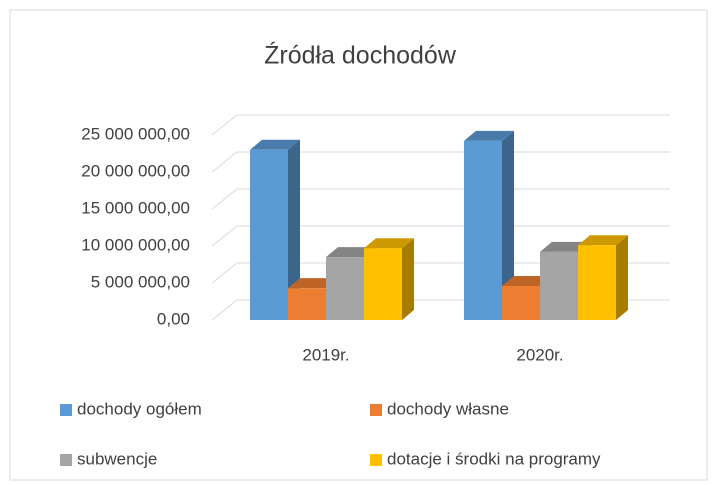  I want to click on chart-title: Źródła dochodów, so click(360, 55).